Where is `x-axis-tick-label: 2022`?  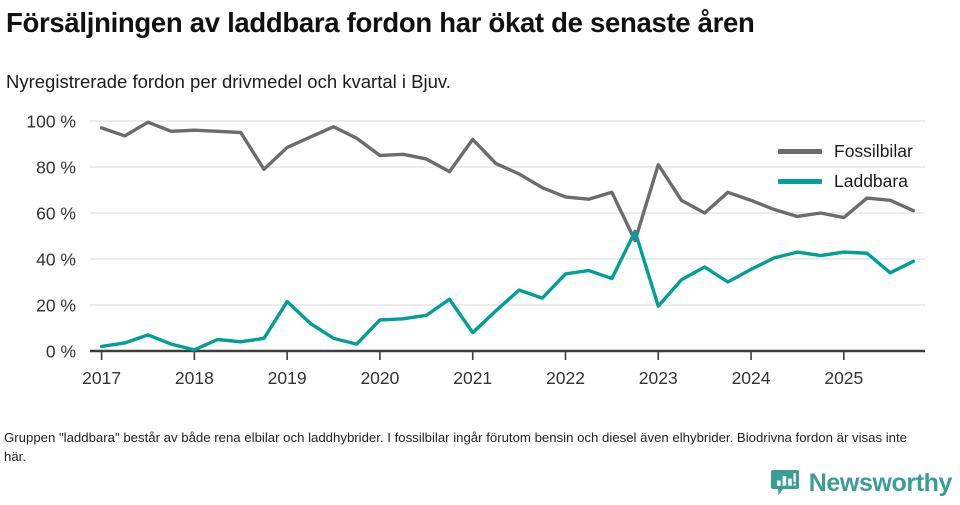 x-axis-tick-label: 2022 is located at coordinates (565, 378).